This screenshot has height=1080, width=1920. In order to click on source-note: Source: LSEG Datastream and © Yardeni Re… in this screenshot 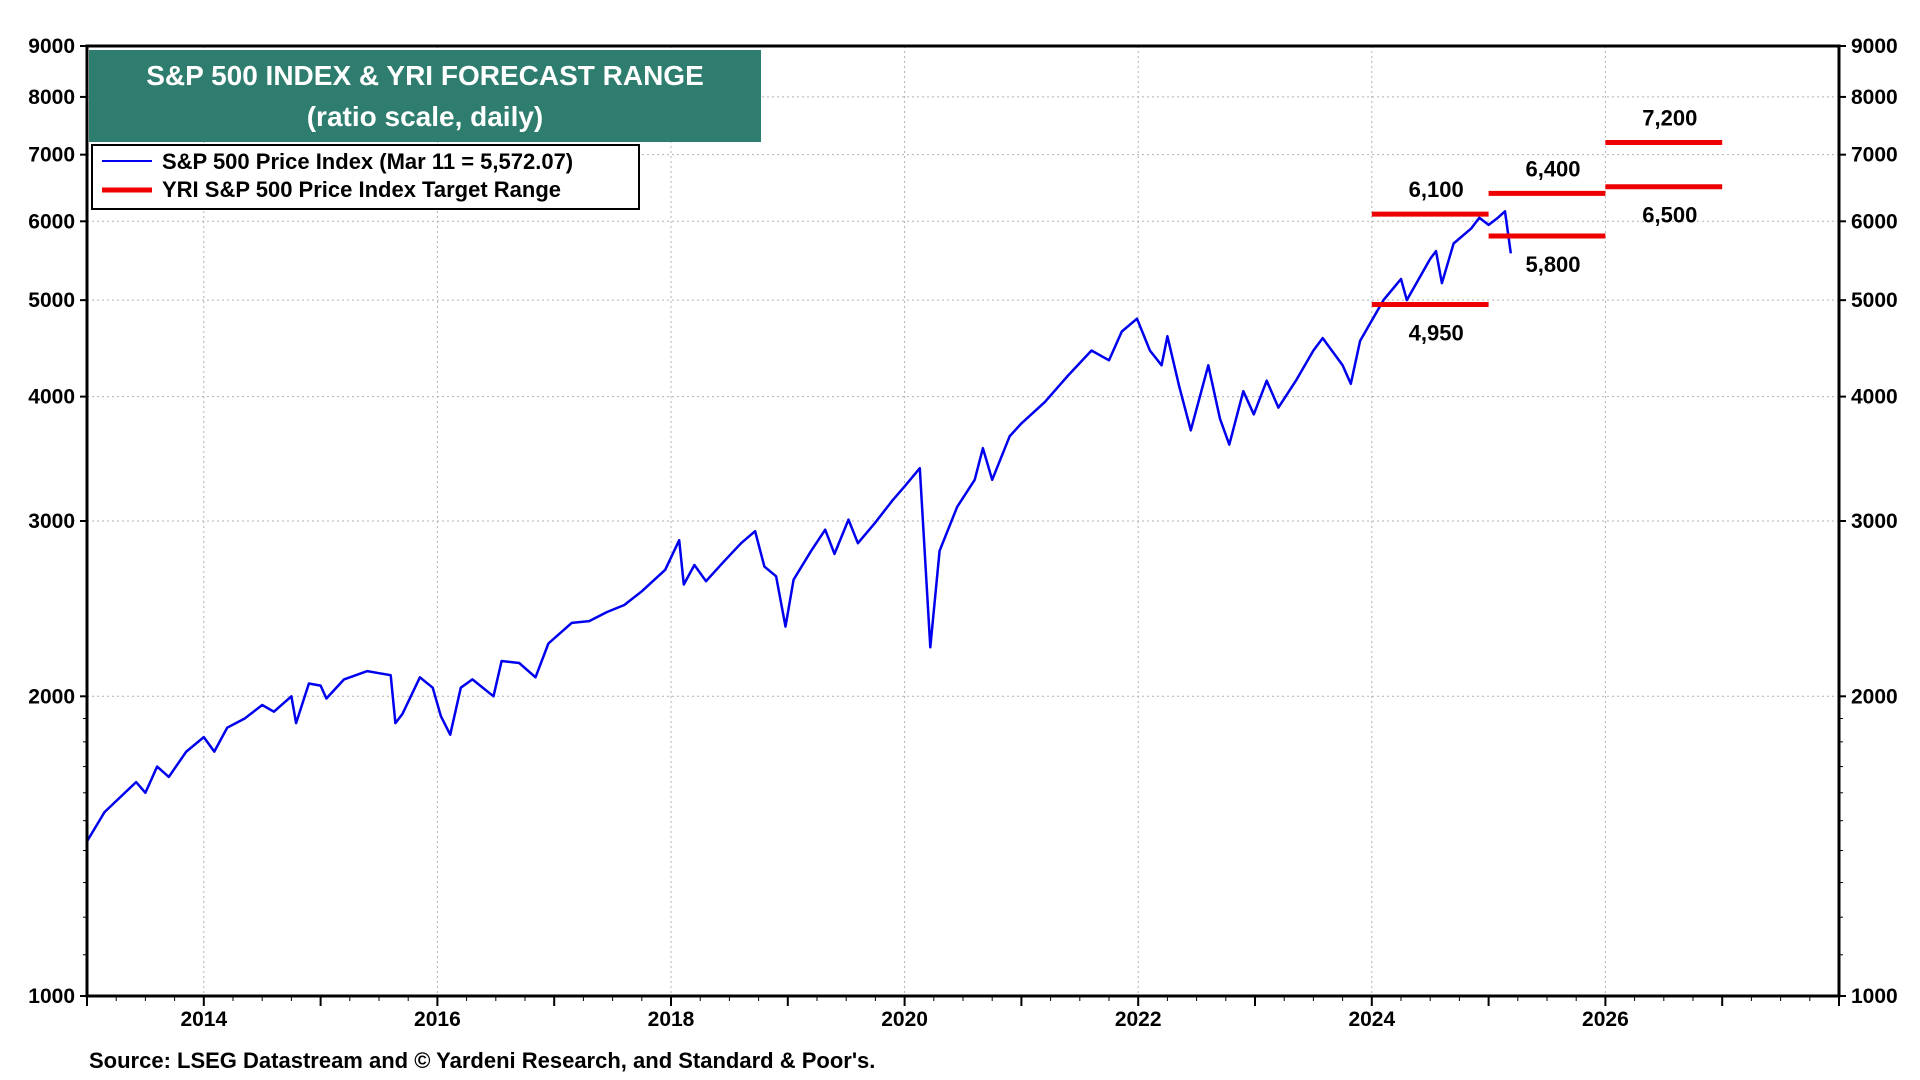, I will do `click(482, 1060)`.